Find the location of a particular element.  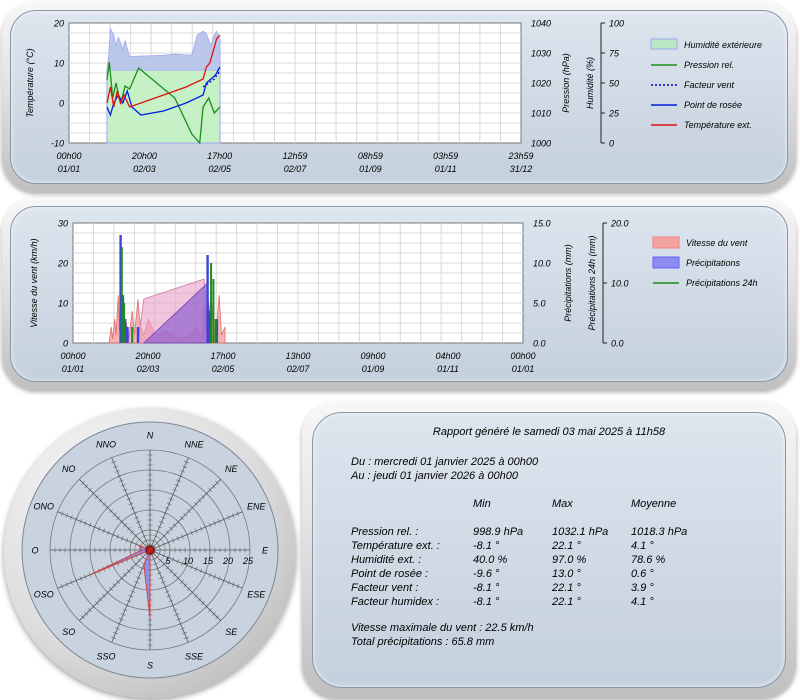

report-row-max: 13.0 ° is located at coordinates (566, 574).